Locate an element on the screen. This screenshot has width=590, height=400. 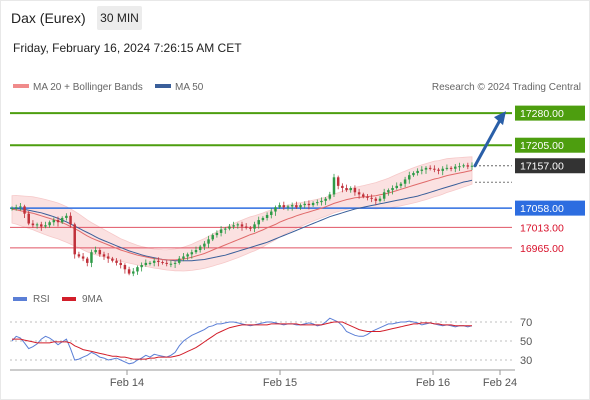
x-tick-label: Feb 14 is located at coordinates (127, 383).